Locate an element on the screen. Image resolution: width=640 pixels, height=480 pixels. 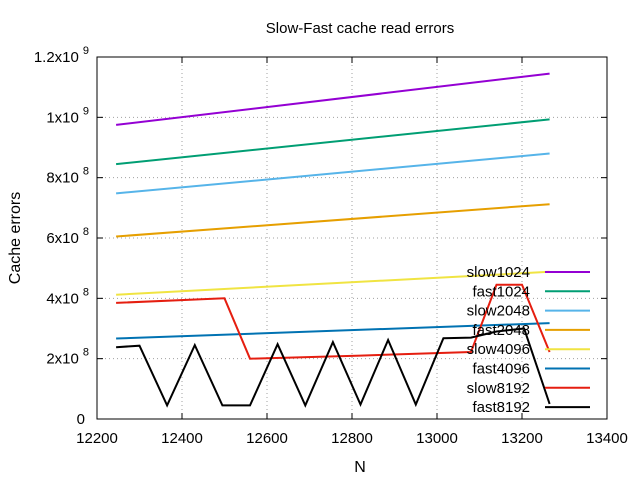
series-line-slow2048 is located at coordinates (333, 173).